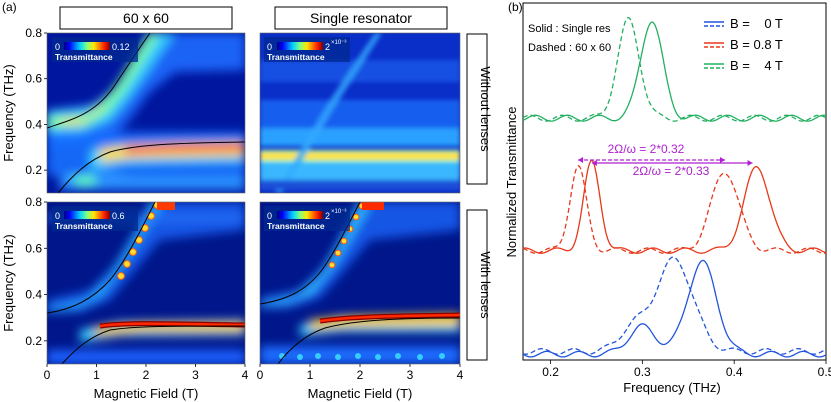 This screenshot has height=402, width=831. I want to click on colorbar-4: 0 2 ×10⁻³ Transmittance, so click(307, 218).